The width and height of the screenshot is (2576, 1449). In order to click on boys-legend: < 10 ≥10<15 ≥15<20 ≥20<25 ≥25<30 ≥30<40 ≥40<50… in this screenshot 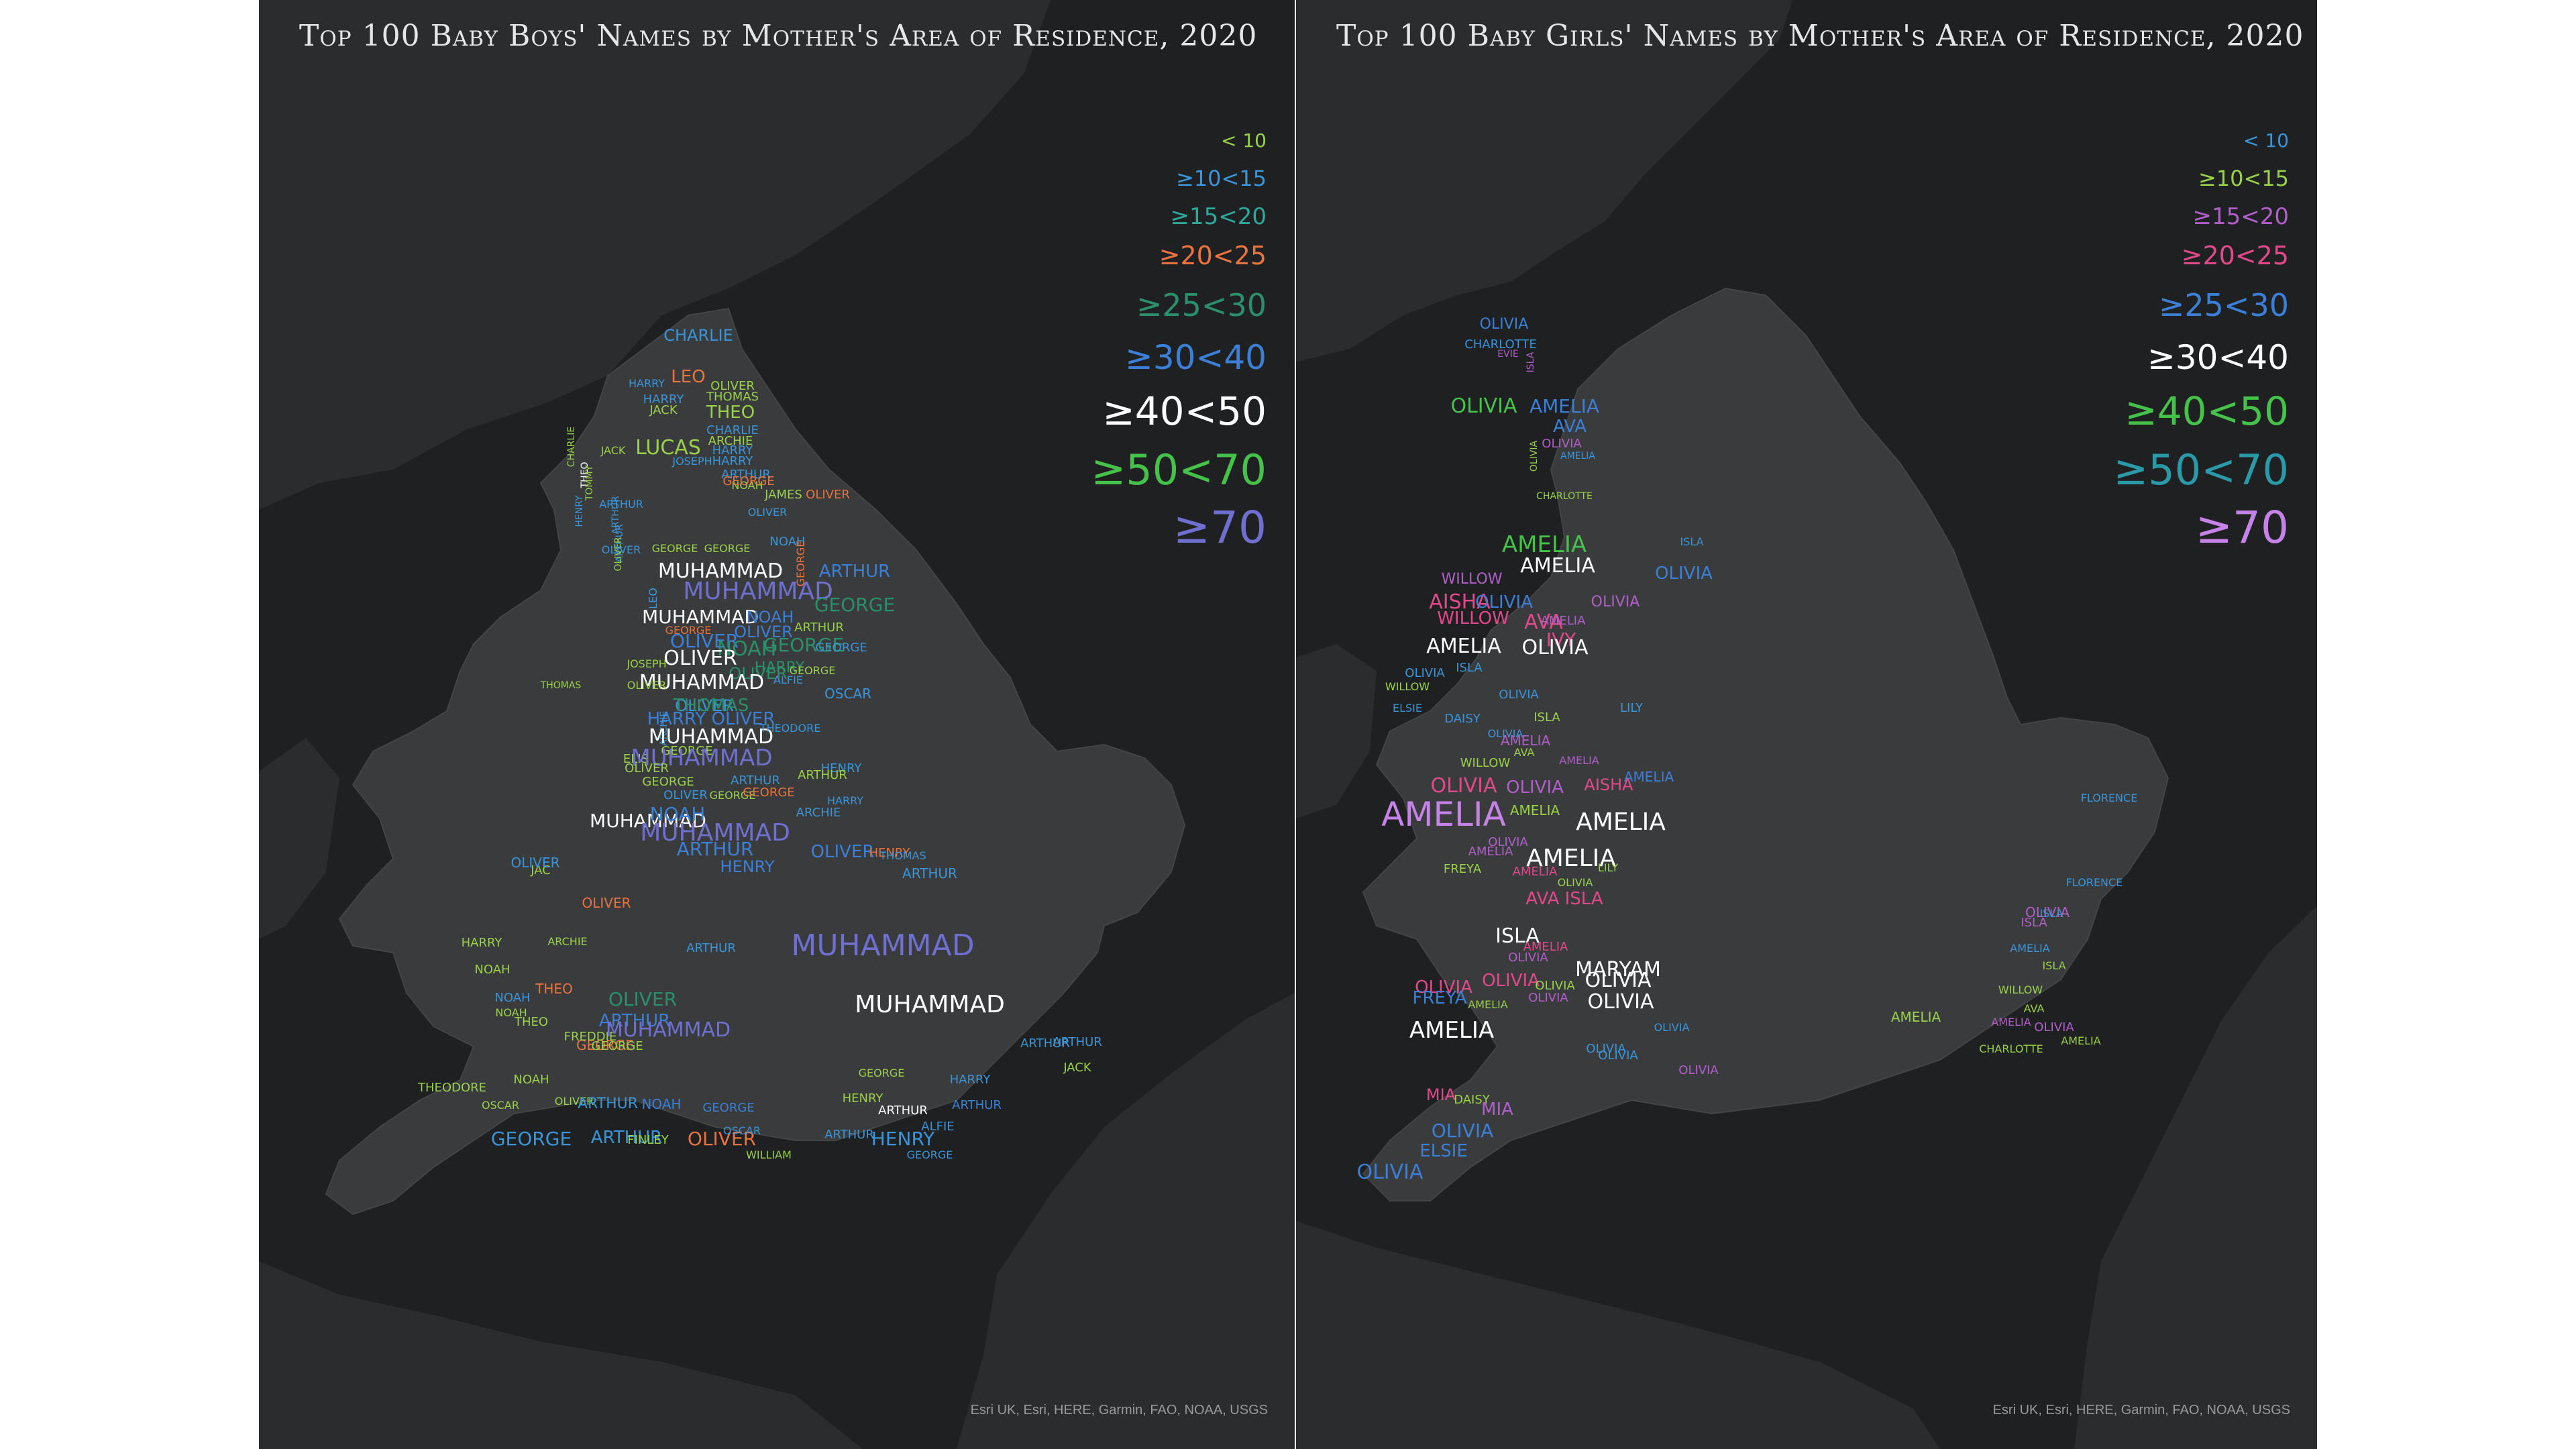, I will do `click(1179, 340)`.